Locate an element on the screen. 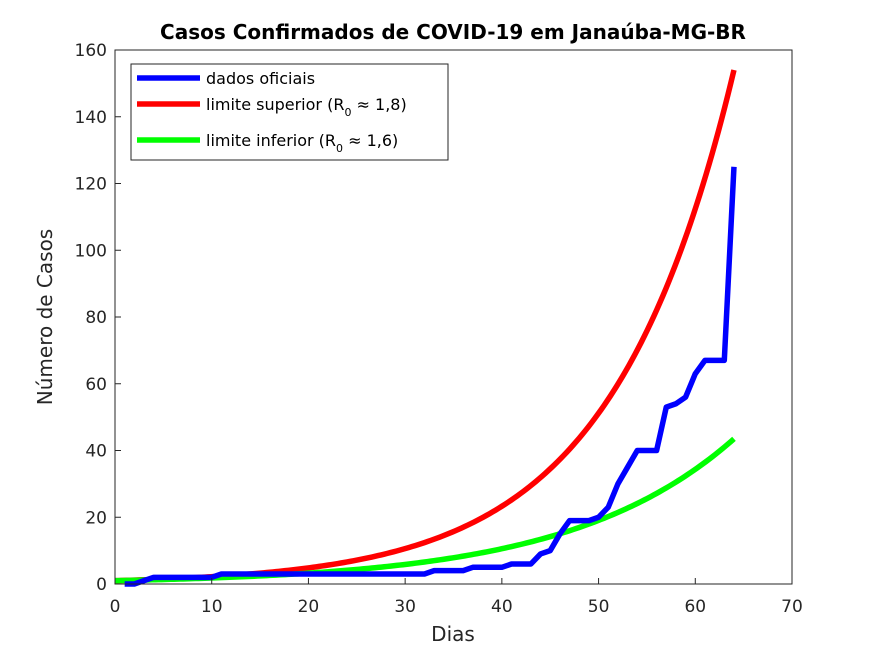  x-tick-label: 30 is located at coordinates (405, 607).